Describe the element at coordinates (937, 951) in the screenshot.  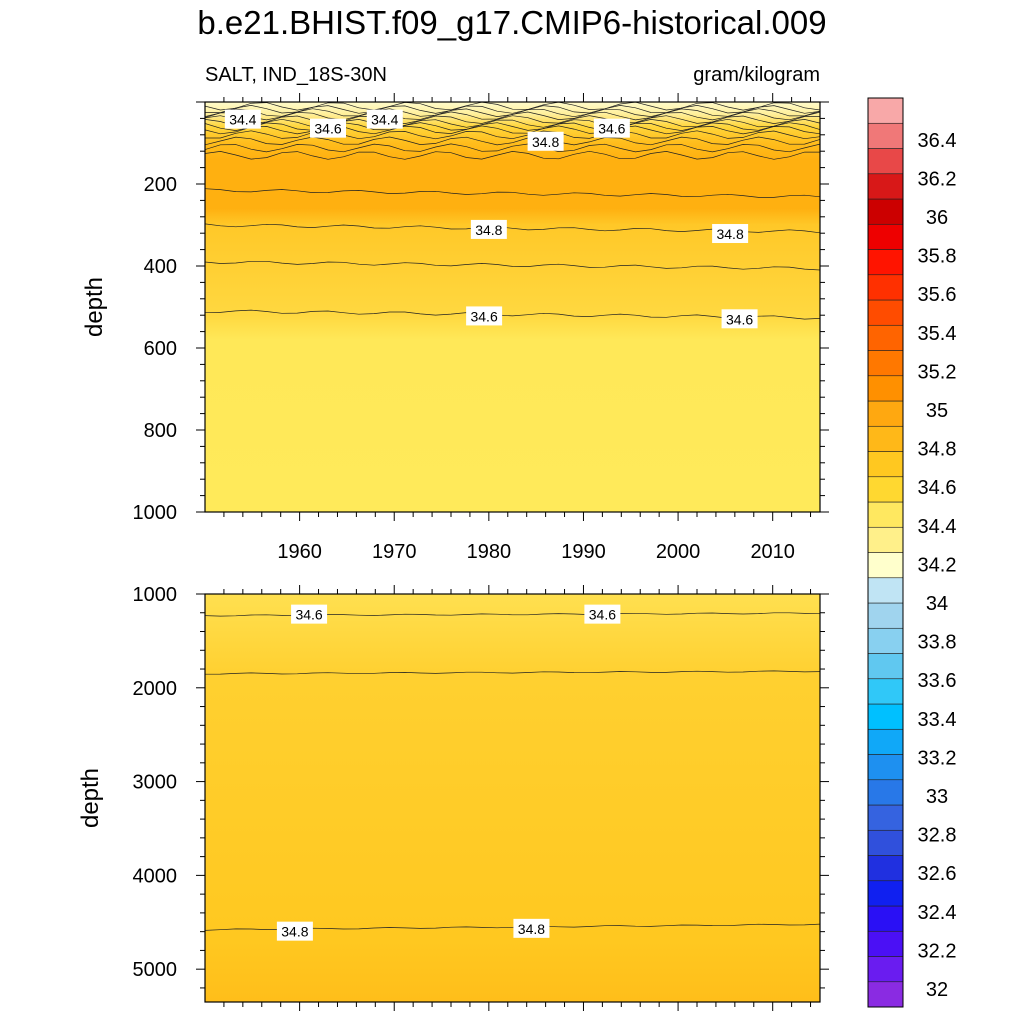
I see `colorbar-level-label: 32.2` at that location.